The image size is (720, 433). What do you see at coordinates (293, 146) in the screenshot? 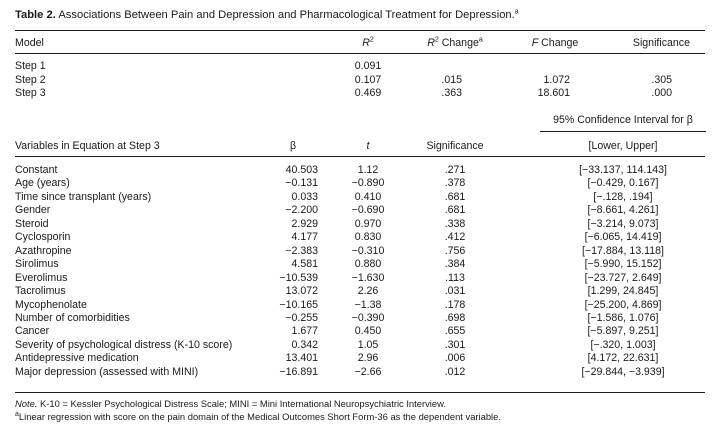
I see `header-beta: β` at bounding box center [293, 146].